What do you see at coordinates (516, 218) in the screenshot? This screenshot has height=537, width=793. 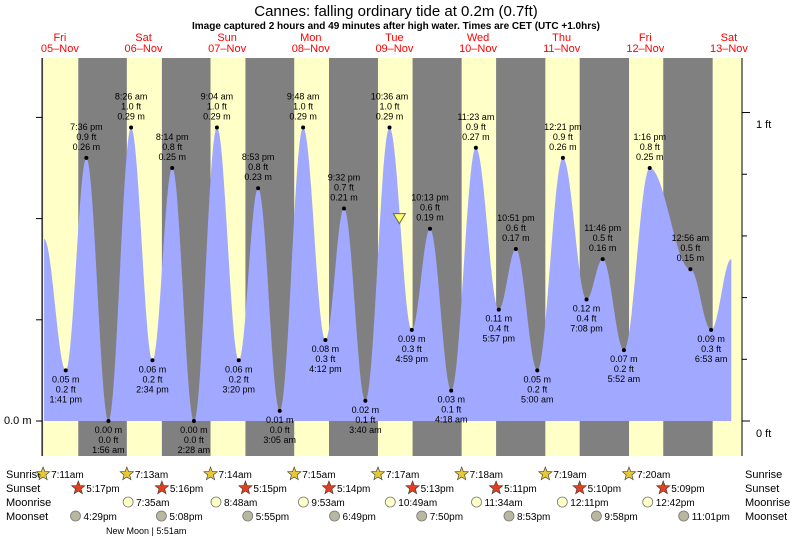 I see `tide-label-text: 10:51 pm` at bounding box center [516, 218].